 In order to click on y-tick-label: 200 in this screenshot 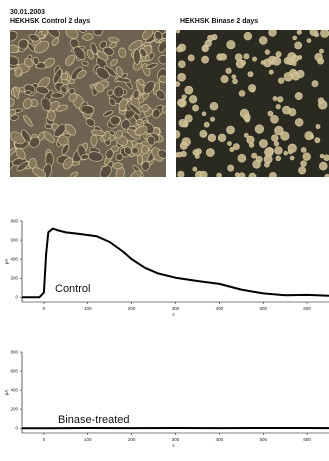, I will do `click(14, 409)`.